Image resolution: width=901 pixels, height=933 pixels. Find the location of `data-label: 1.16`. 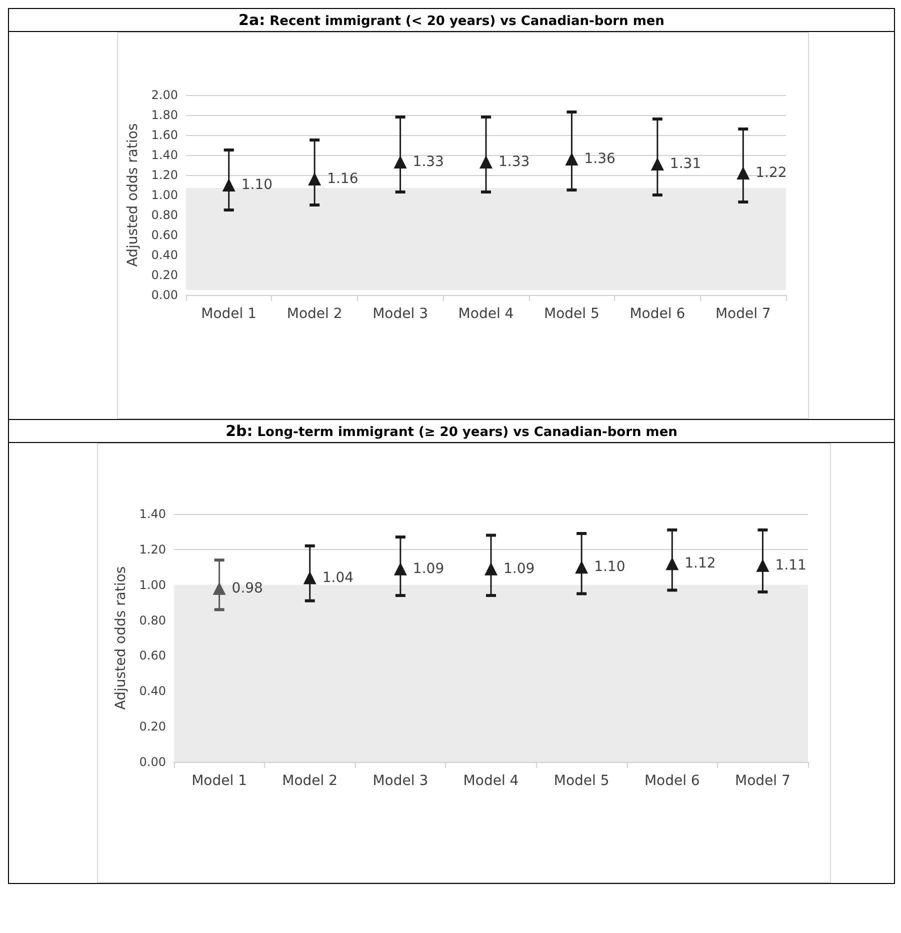

data-label: 1.16 is located at coordinates (342, 179).